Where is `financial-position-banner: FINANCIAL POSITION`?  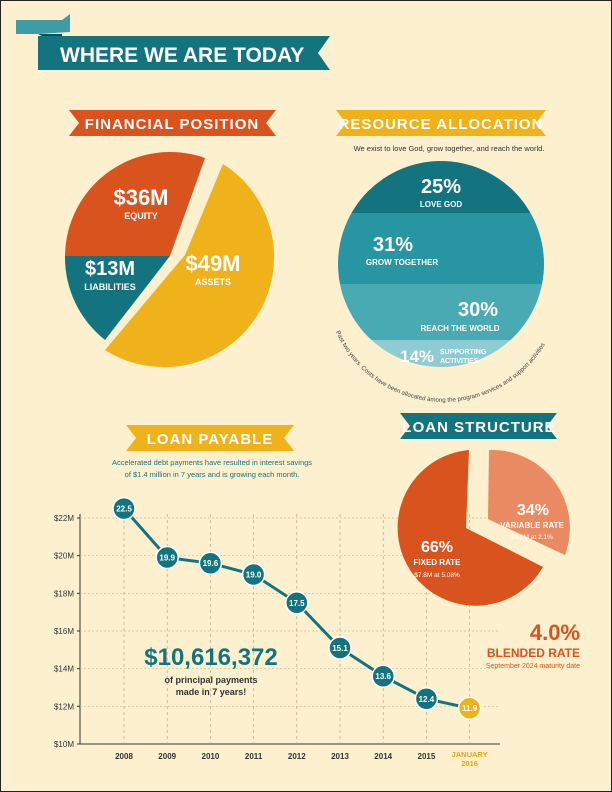
financial-position-banner: FINANCIAL POSITION is located at coordinates (172, 123).